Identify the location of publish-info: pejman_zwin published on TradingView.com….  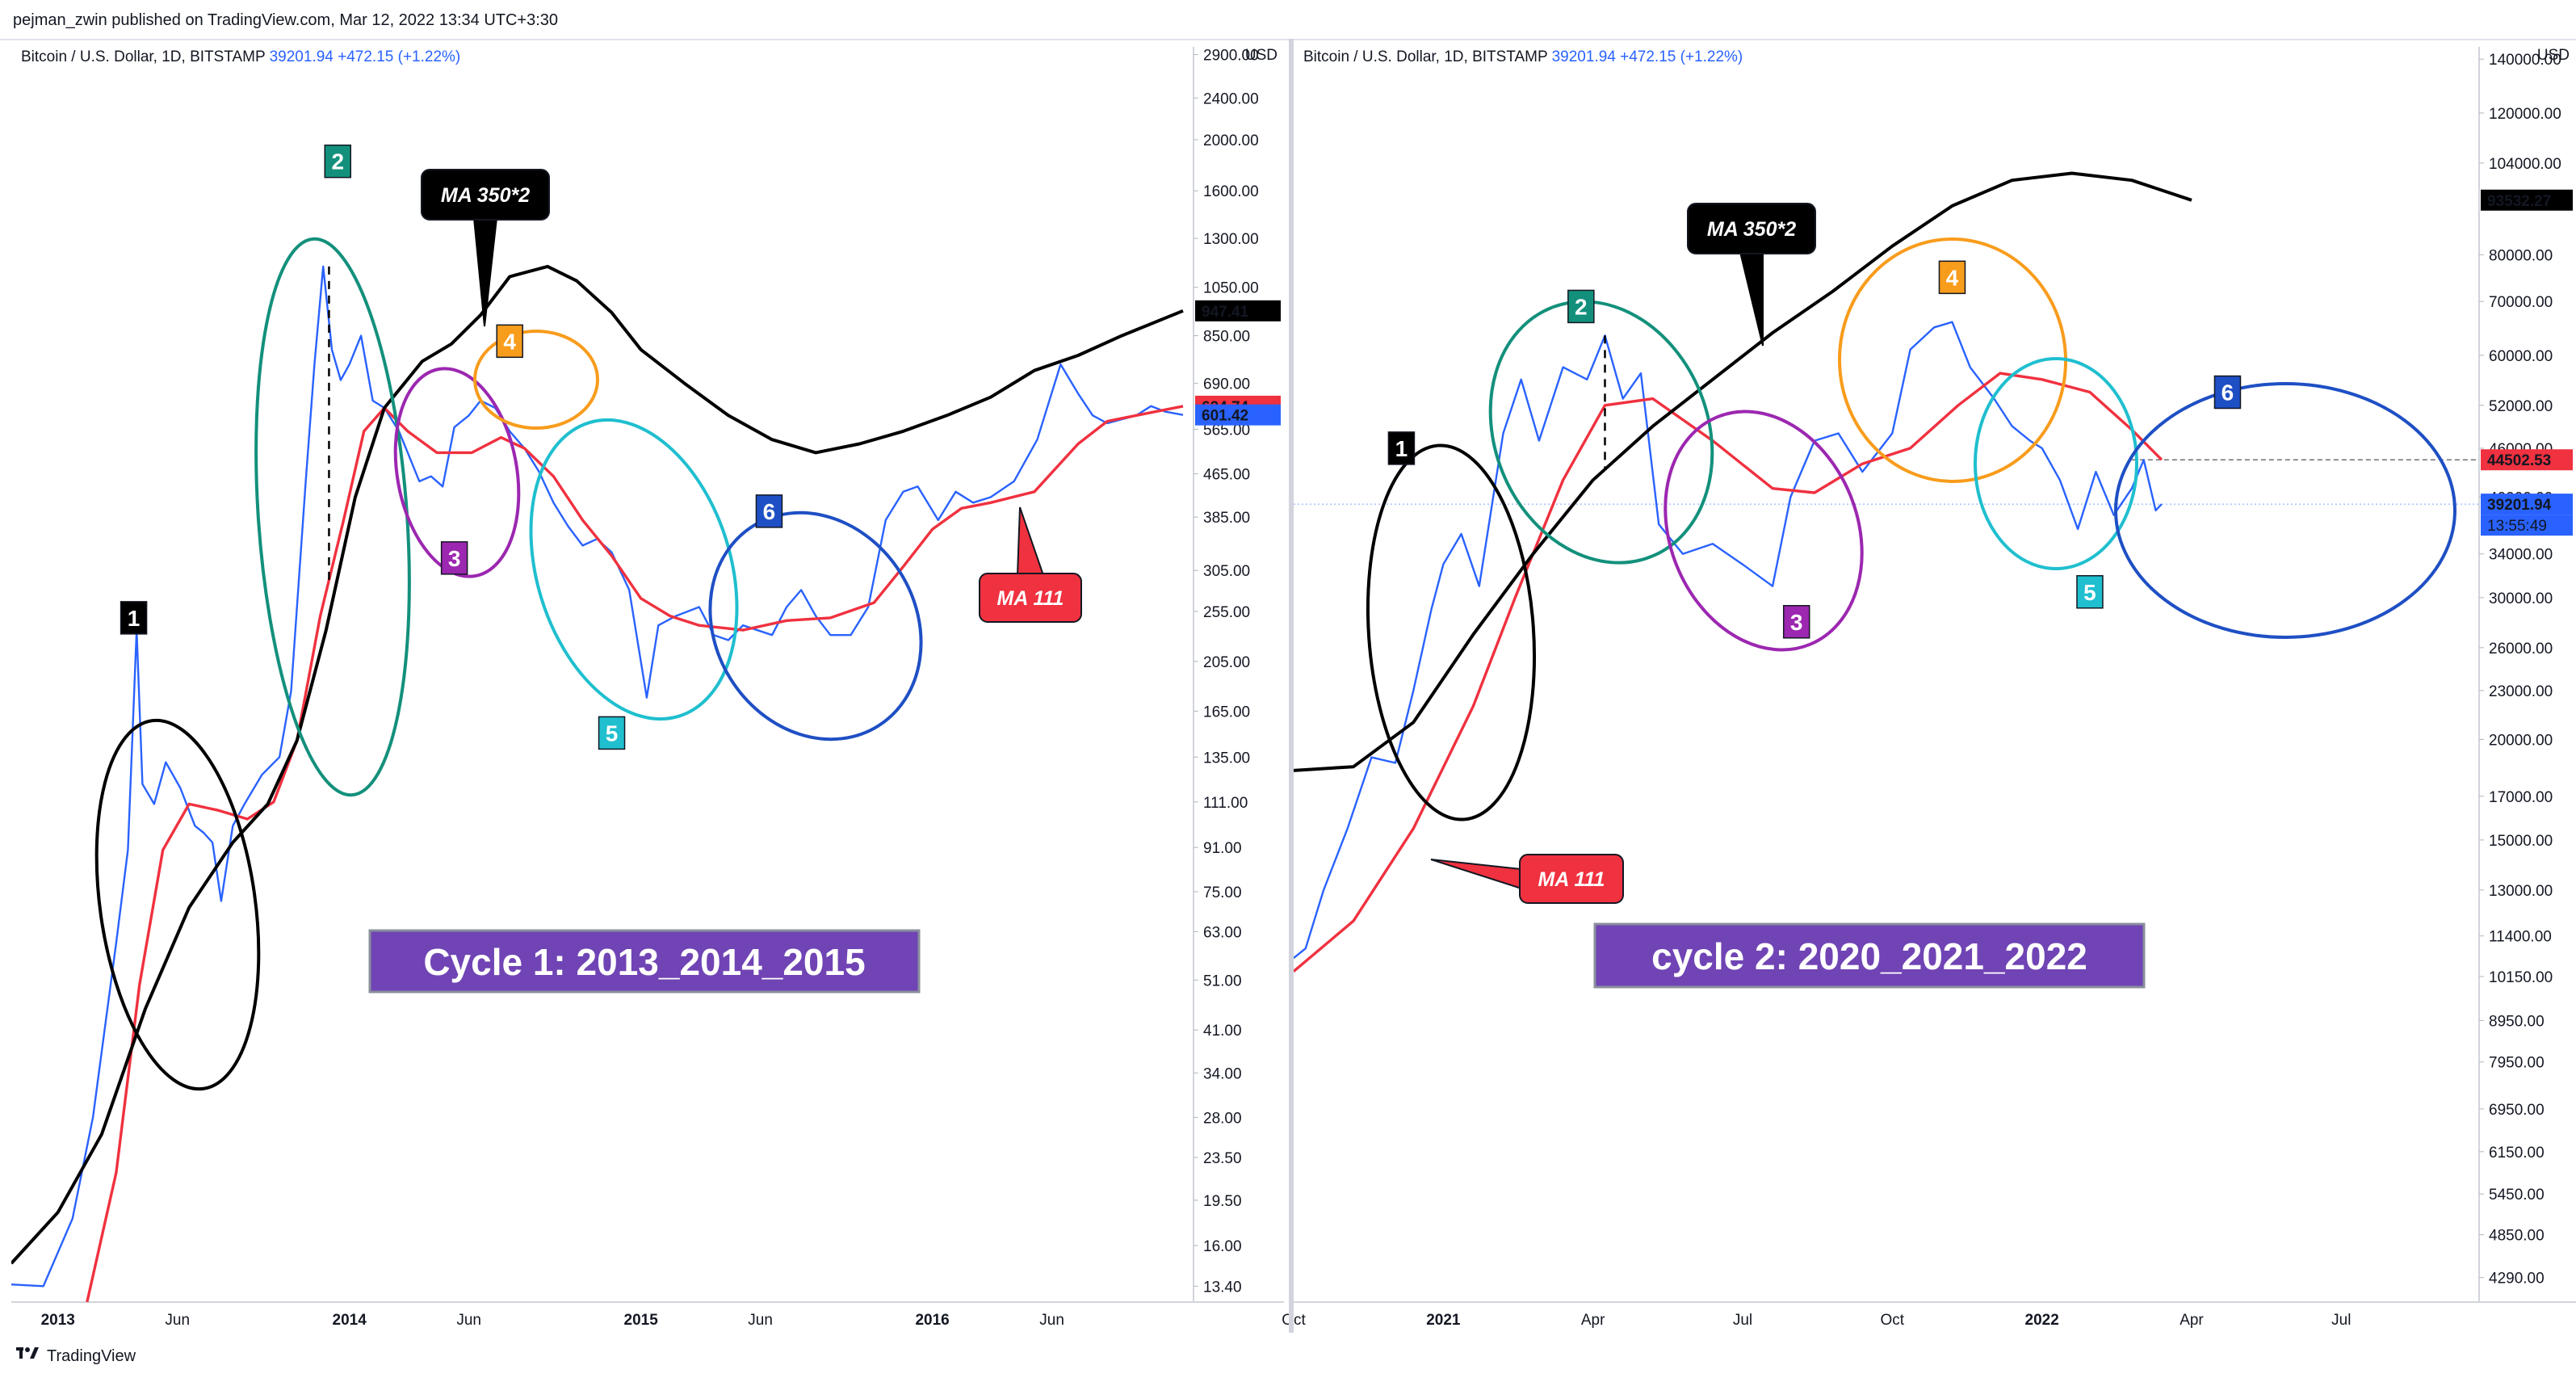
(286, 20).